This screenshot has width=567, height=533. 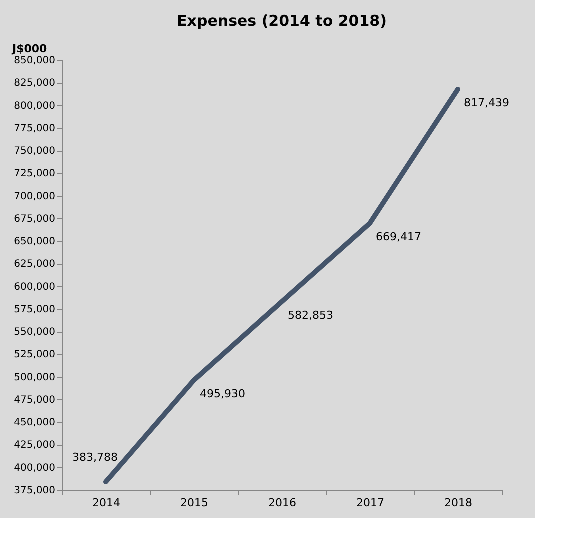 I want to click on y-tick-label: 400,000, so click(x=35, y=468).